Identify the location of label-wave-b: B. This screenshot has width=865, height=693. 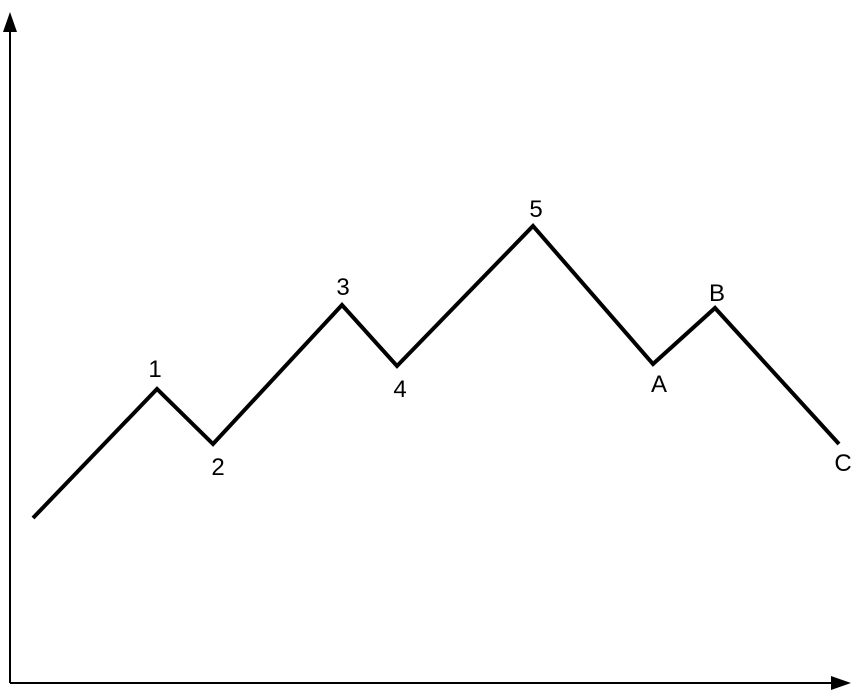
(717, 293).